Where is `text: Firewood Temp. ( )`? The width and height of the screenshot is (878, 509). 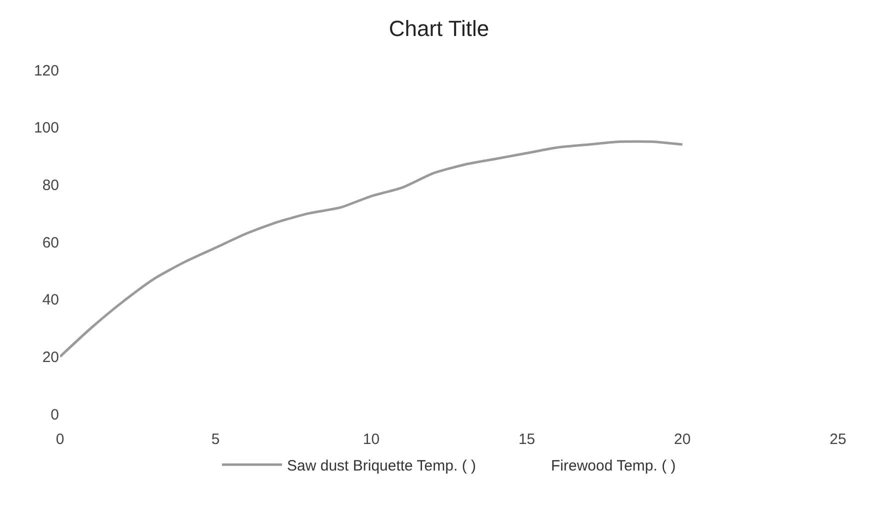 text: Firewood Temp. ( ) is located at coordinates (613, 466).